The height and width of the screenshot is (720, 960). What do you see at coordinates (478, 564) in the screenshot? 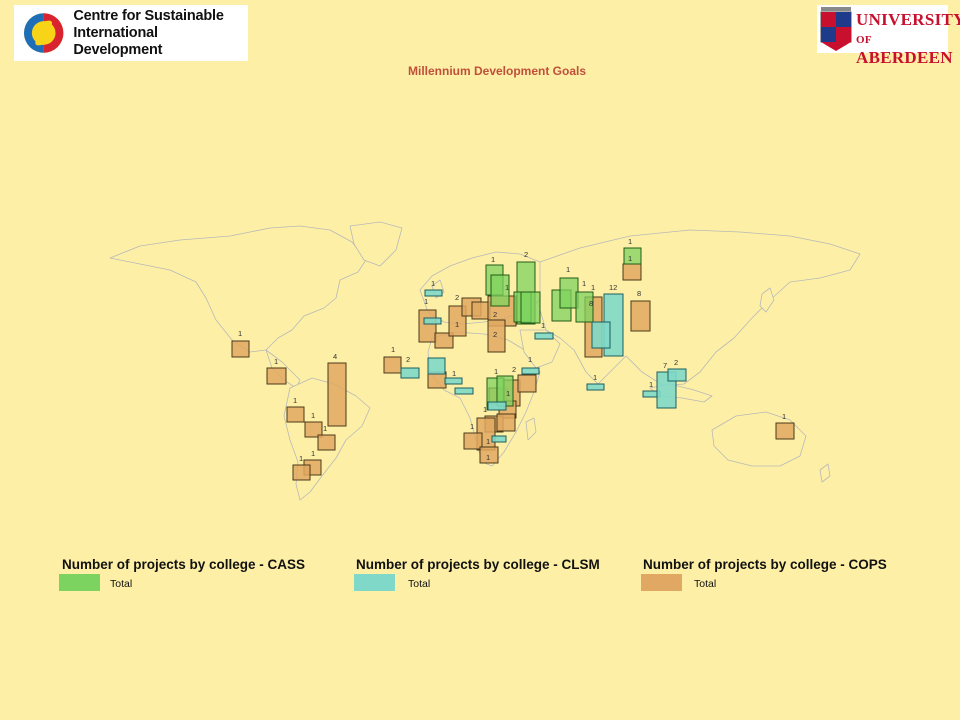
I see `legend-heading: Number of projects by college - CLSM` at bounding box center [478, 564].